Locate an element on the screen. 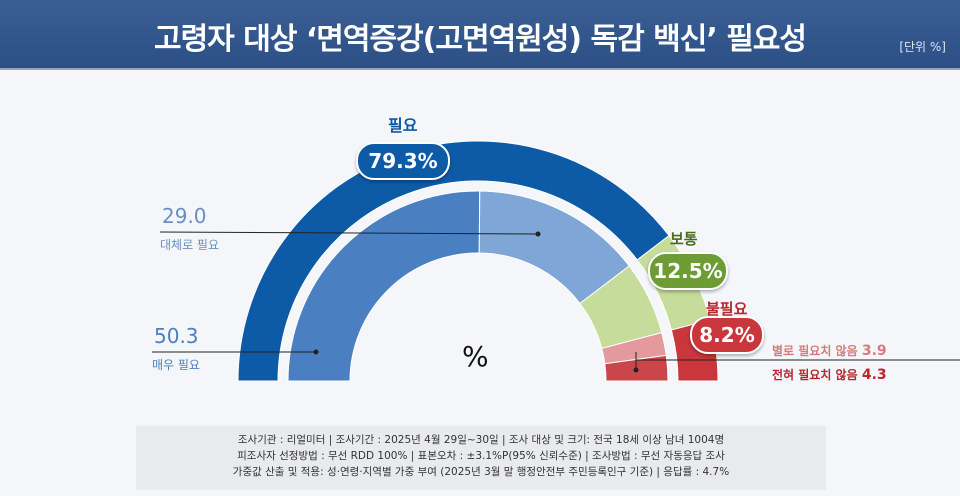 The width and height of the screenshot is (960, 496). label-unneeded: 불필요 is located at coordinates (727, 309).